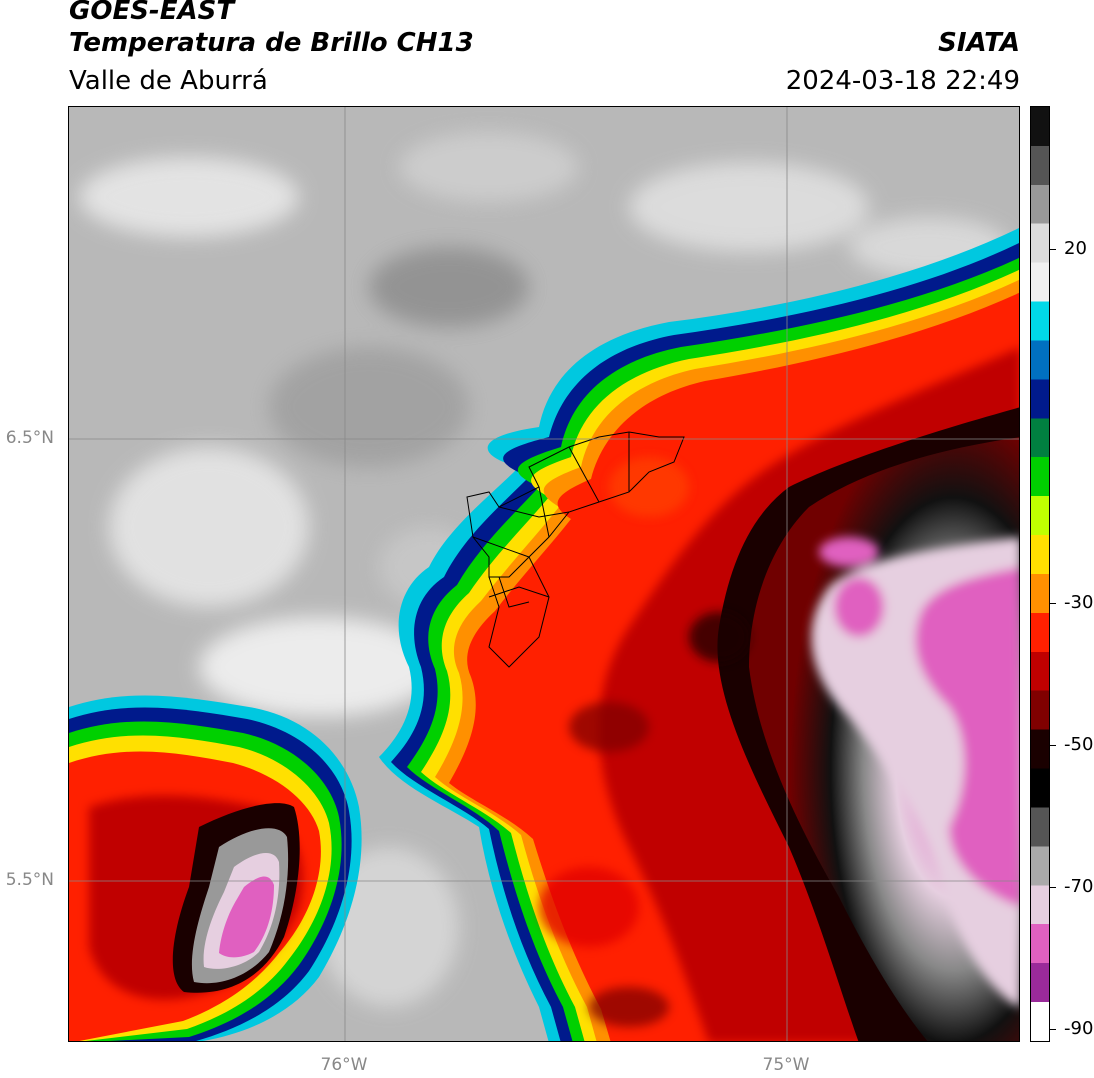 This screenshot has width=1094, height=1078. Describe the element at coordinates (152, 13) in the screenshot. I see `map-title-satellite: GOES-EAST` at that location.